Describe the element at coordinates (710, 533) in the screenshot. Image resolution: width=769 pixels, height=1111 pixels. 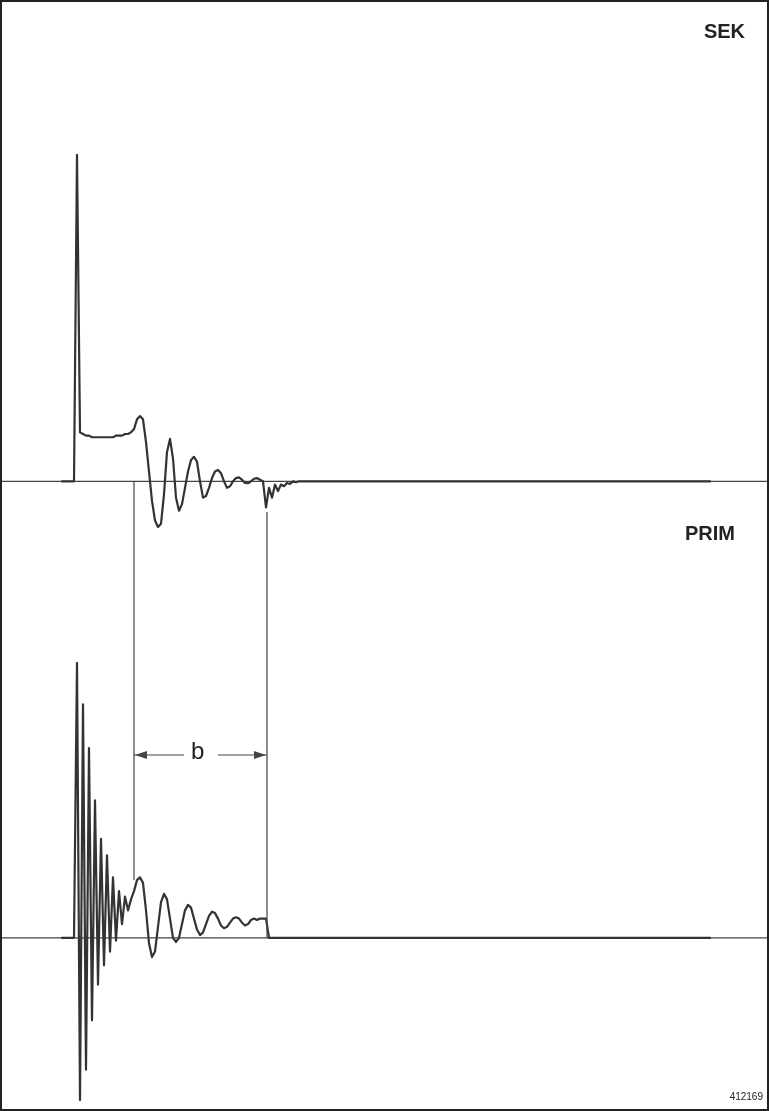
I see `chart-title: PRIM` at that location.